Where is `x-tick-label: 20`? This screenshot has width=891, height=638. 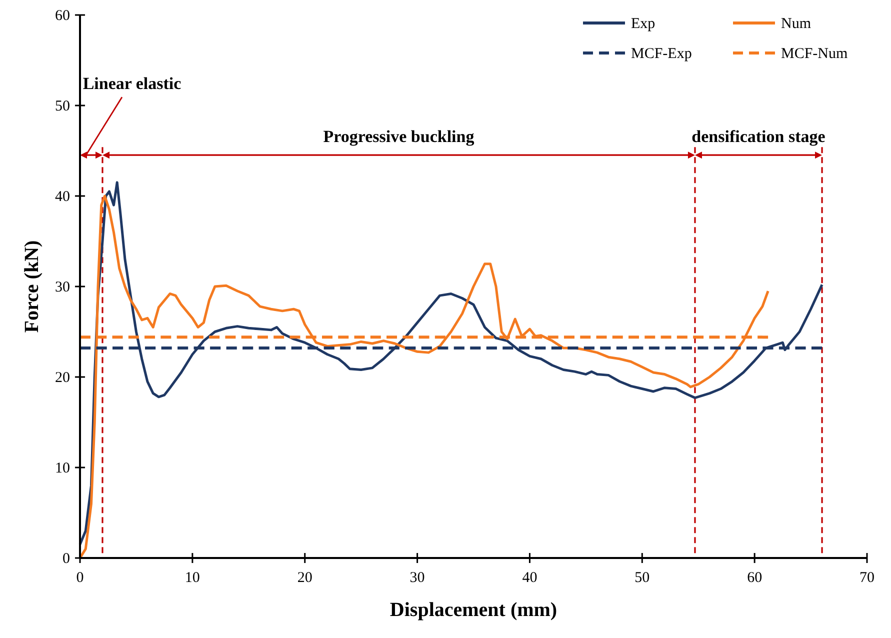 x-tick-label: 20 is located at coordinates (304, 578).